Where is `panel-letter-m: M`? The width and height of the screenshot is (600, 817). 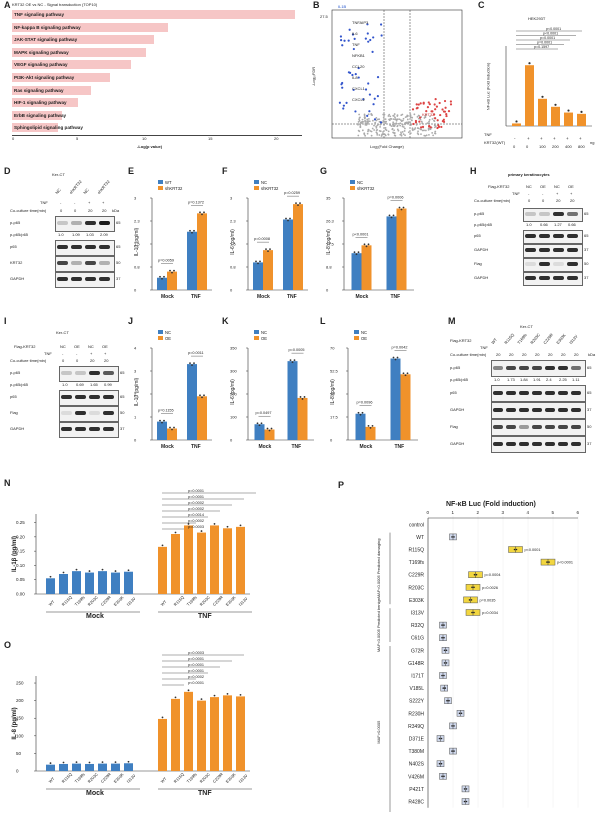
panel-letter-m: M is located at coordinates (452, 321).